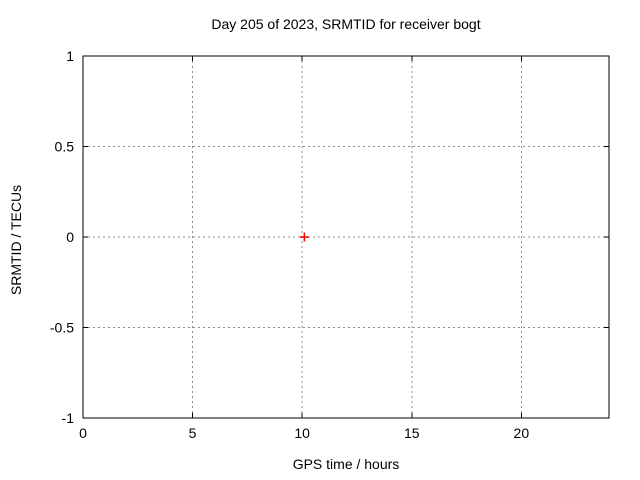 The width and height of the screenshot is (640, 480). I want to click on y-tick-label: -1, so click(68, 418).